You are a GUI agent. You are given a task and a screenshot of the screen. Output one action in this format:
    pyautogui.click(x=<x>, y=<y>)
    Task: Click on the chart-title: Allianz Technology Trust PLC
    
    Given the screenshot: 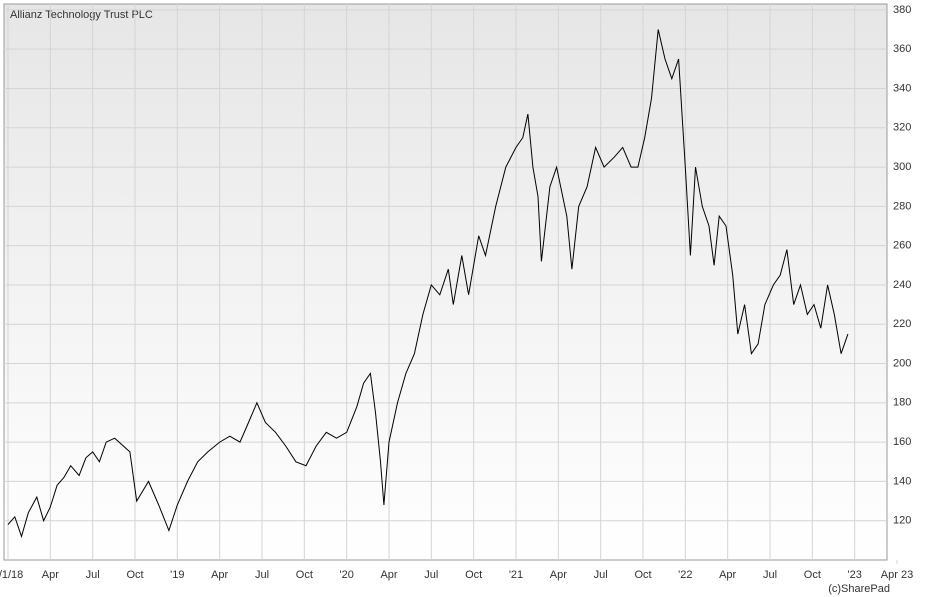 What is the action you would take?
    pyautogui.click(x=81, y=15)
    